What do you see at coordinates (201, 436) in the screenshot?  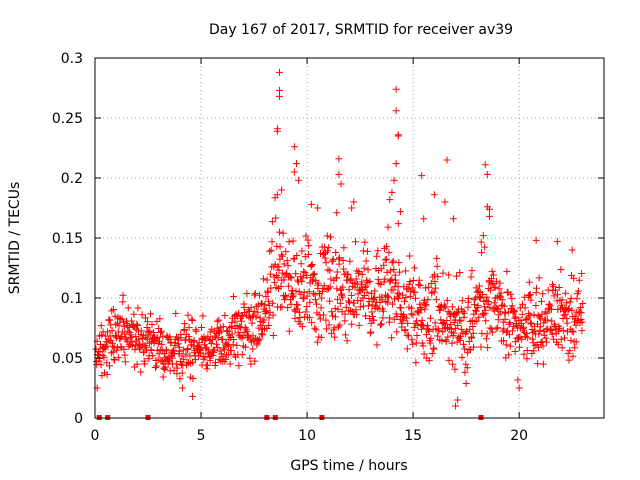 I see `x-tick-label: 5` at bounding box center [201, 436].